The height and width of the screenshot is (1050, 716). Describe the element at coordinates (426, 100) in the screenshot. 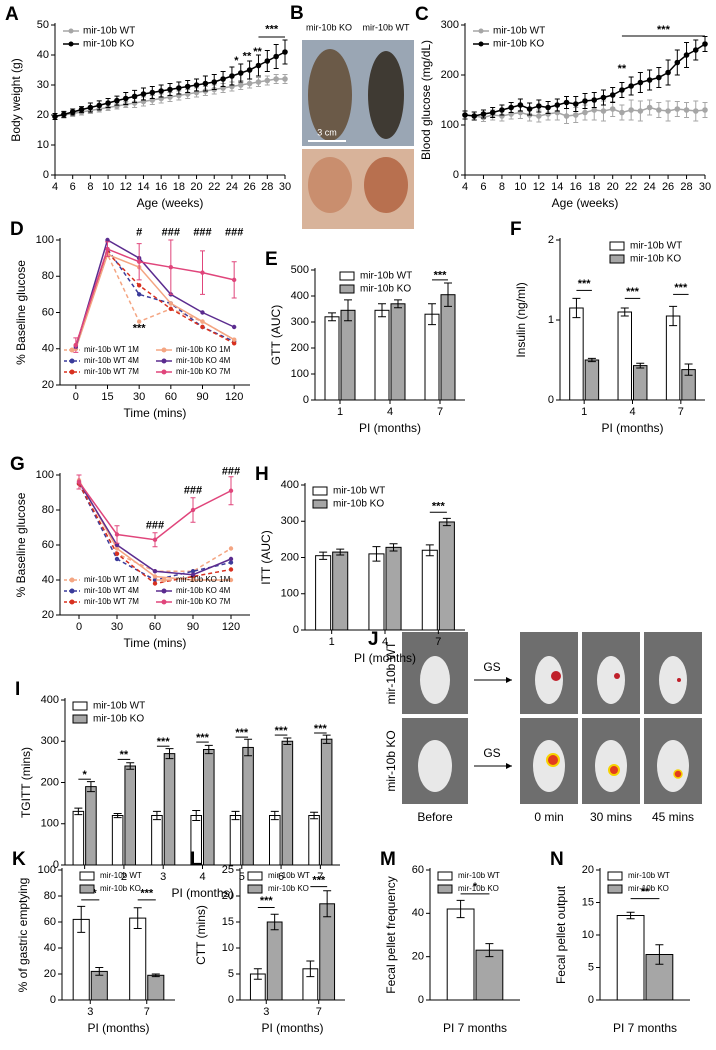

I see `y-axis-label: Blood glucose (mg/dL)` at that location.